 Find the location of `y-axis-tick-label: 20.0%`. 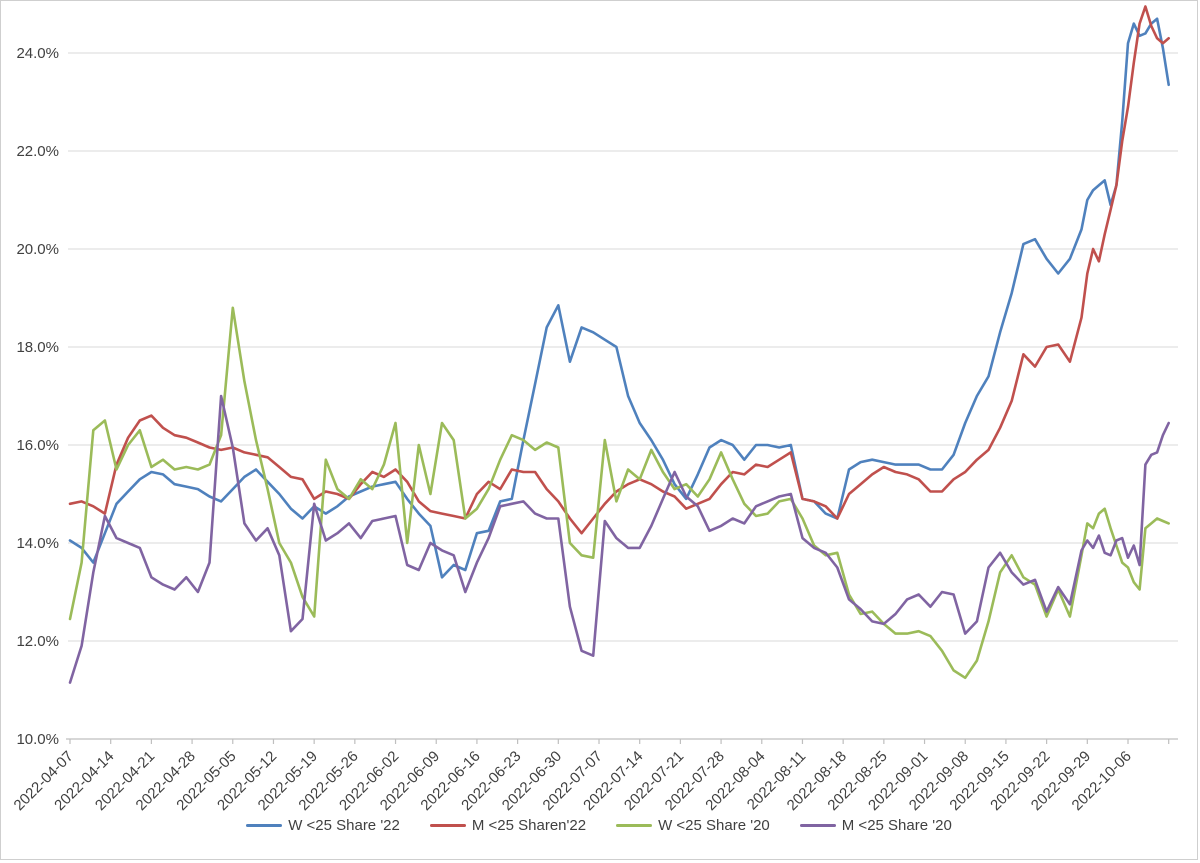

y-axis-tick-label: 20.0% is located at coordinates (37, 249).